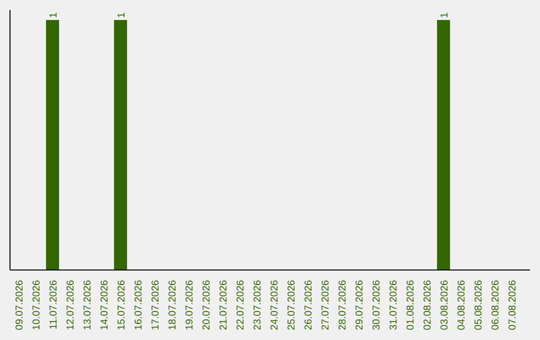  What do you see at coordinates (258, 305) in the screenshot?
I see `x-tick-label: 23.07.2026` at bounding box center [258, 305].